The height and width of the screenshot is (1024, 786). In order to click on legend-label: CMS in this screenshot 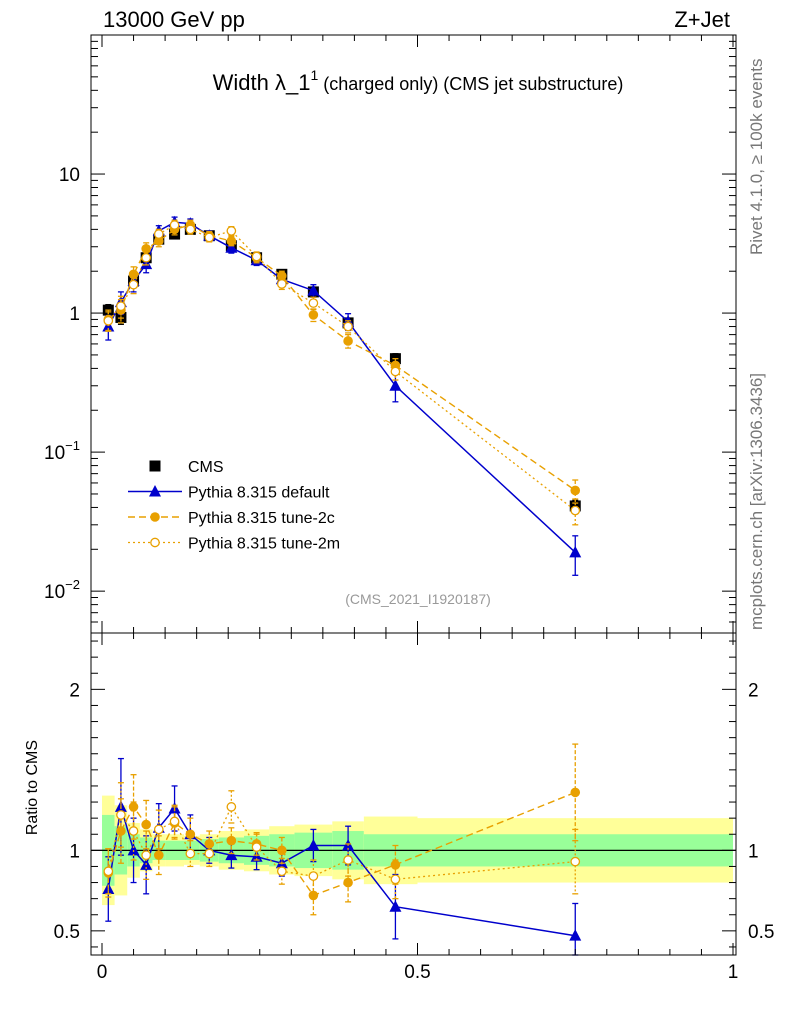, I will do `click(206, 467)`.